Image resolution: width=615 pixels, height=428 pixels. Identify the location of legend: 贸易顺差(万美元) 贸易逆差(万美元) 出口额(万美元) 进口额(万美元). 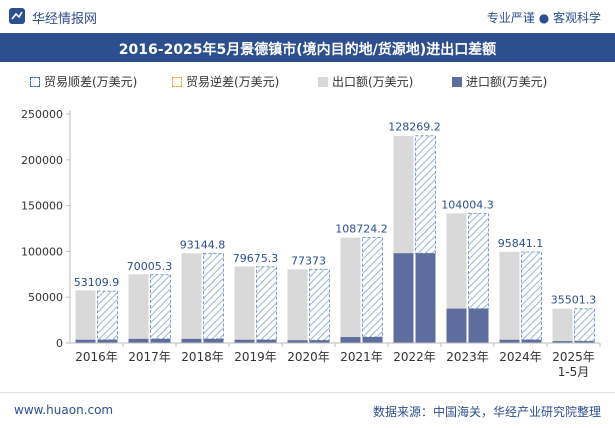
(307, 83).